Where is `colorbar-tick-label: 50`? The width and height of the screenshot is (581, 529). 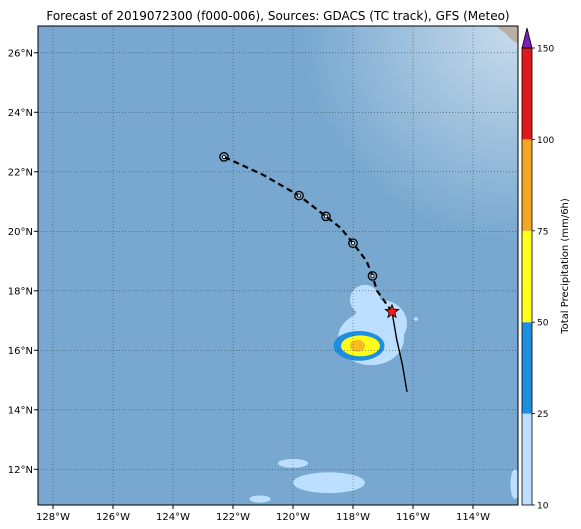 colorbar-tick-label: 50 is located at coordinates (543, 324).